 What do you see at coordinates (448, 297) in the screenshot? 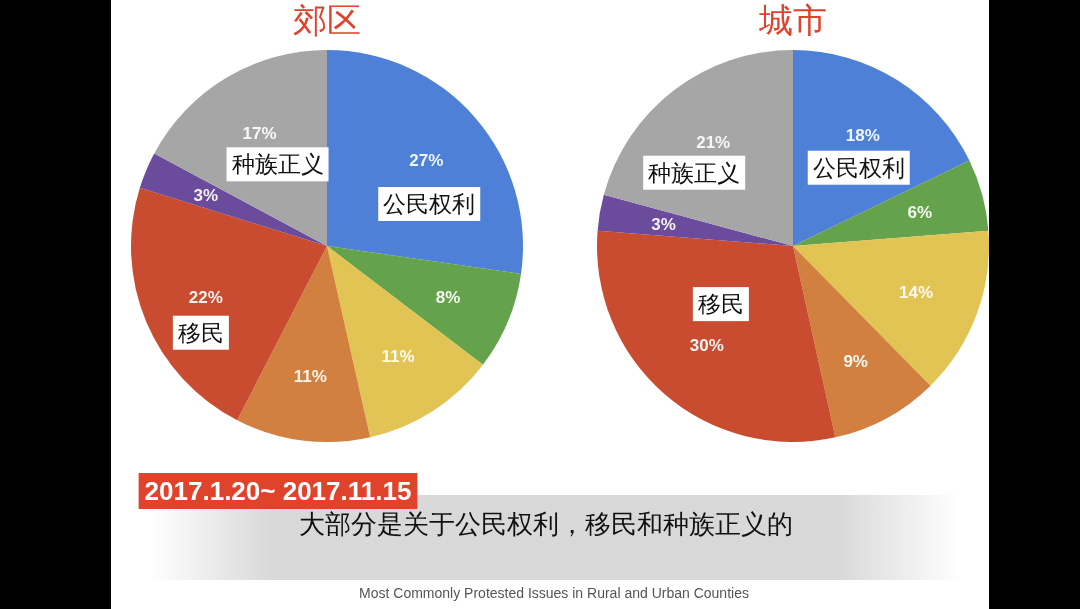
I see `data-label: 8%` at bounding box center [448, 297].